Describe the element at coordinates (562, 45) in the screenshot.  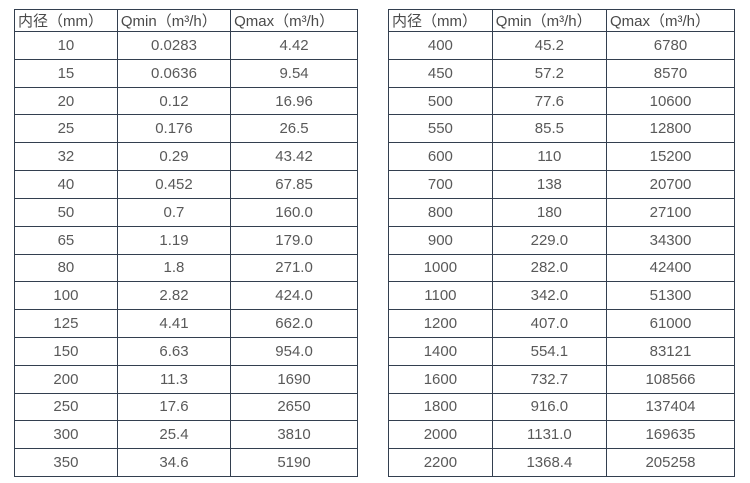
I see `table-row: 400 45.2 6780` at that location.